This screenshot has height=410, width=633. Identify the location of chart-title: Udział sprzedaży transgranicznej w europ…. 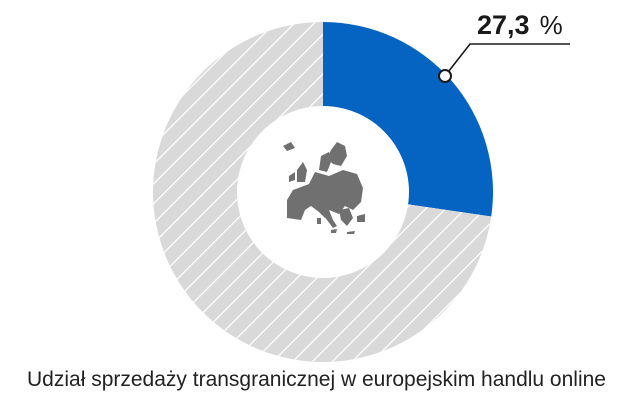
(316, 379).